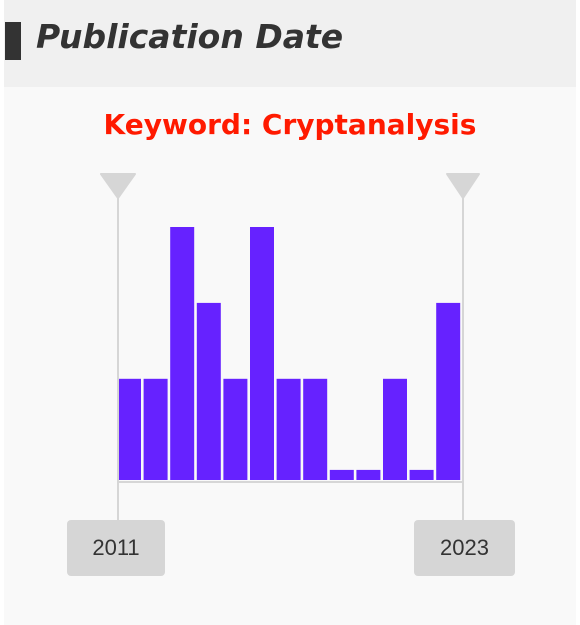  Describe the element at coordinates (395, 429) in the screenshot. I see `histogram-bar-2021` at that location.